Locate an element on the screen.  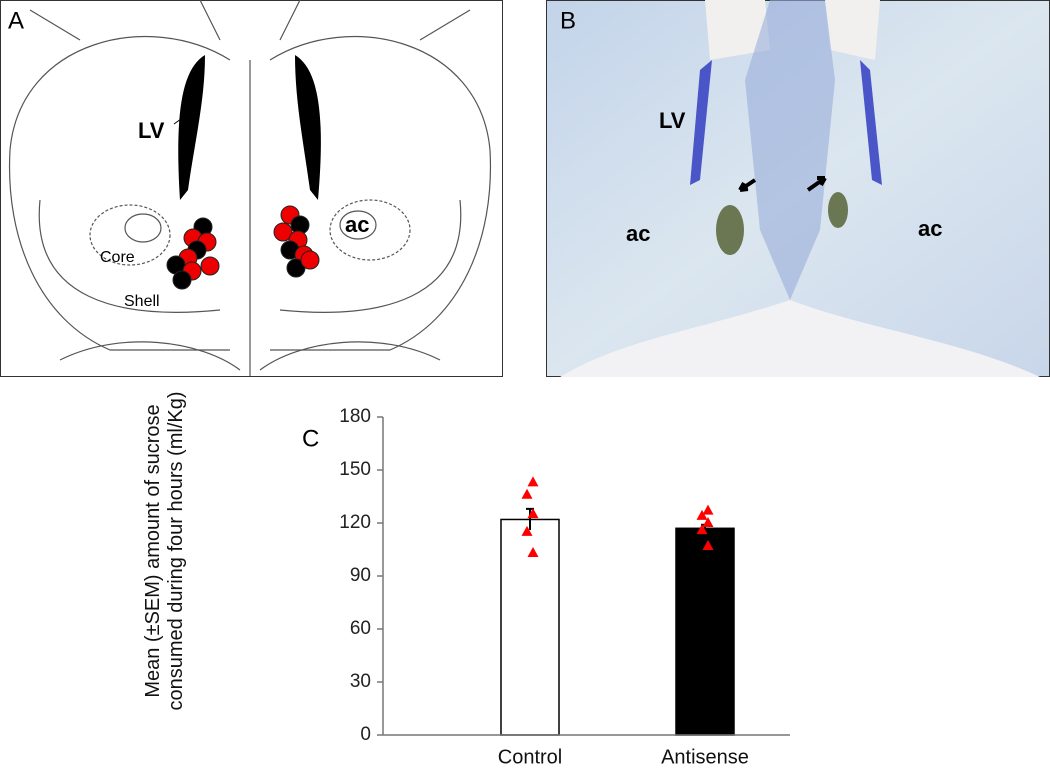
x-tick-label: Control is located at coordinates (530, 757).